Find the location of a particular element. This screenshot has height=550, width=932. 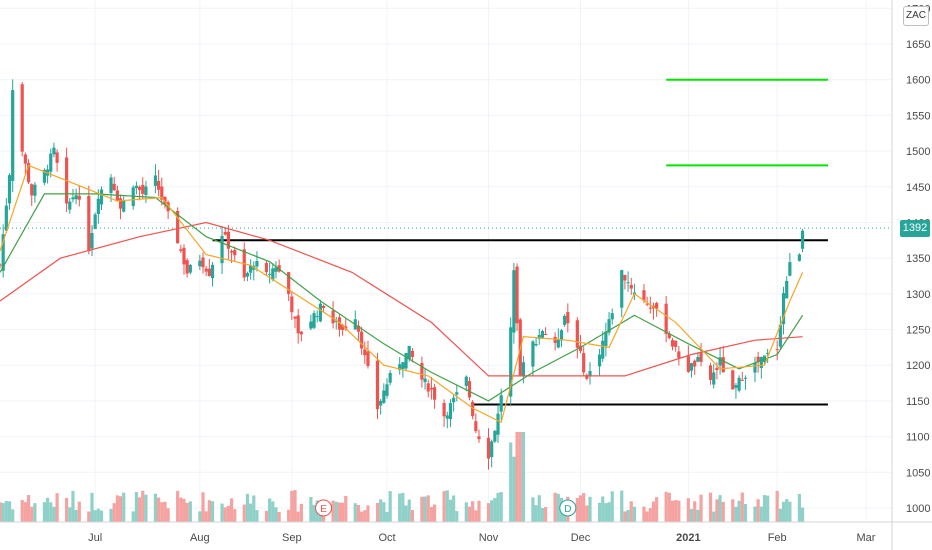

x-tick-label: Nov is located at coordinates (489, 538).